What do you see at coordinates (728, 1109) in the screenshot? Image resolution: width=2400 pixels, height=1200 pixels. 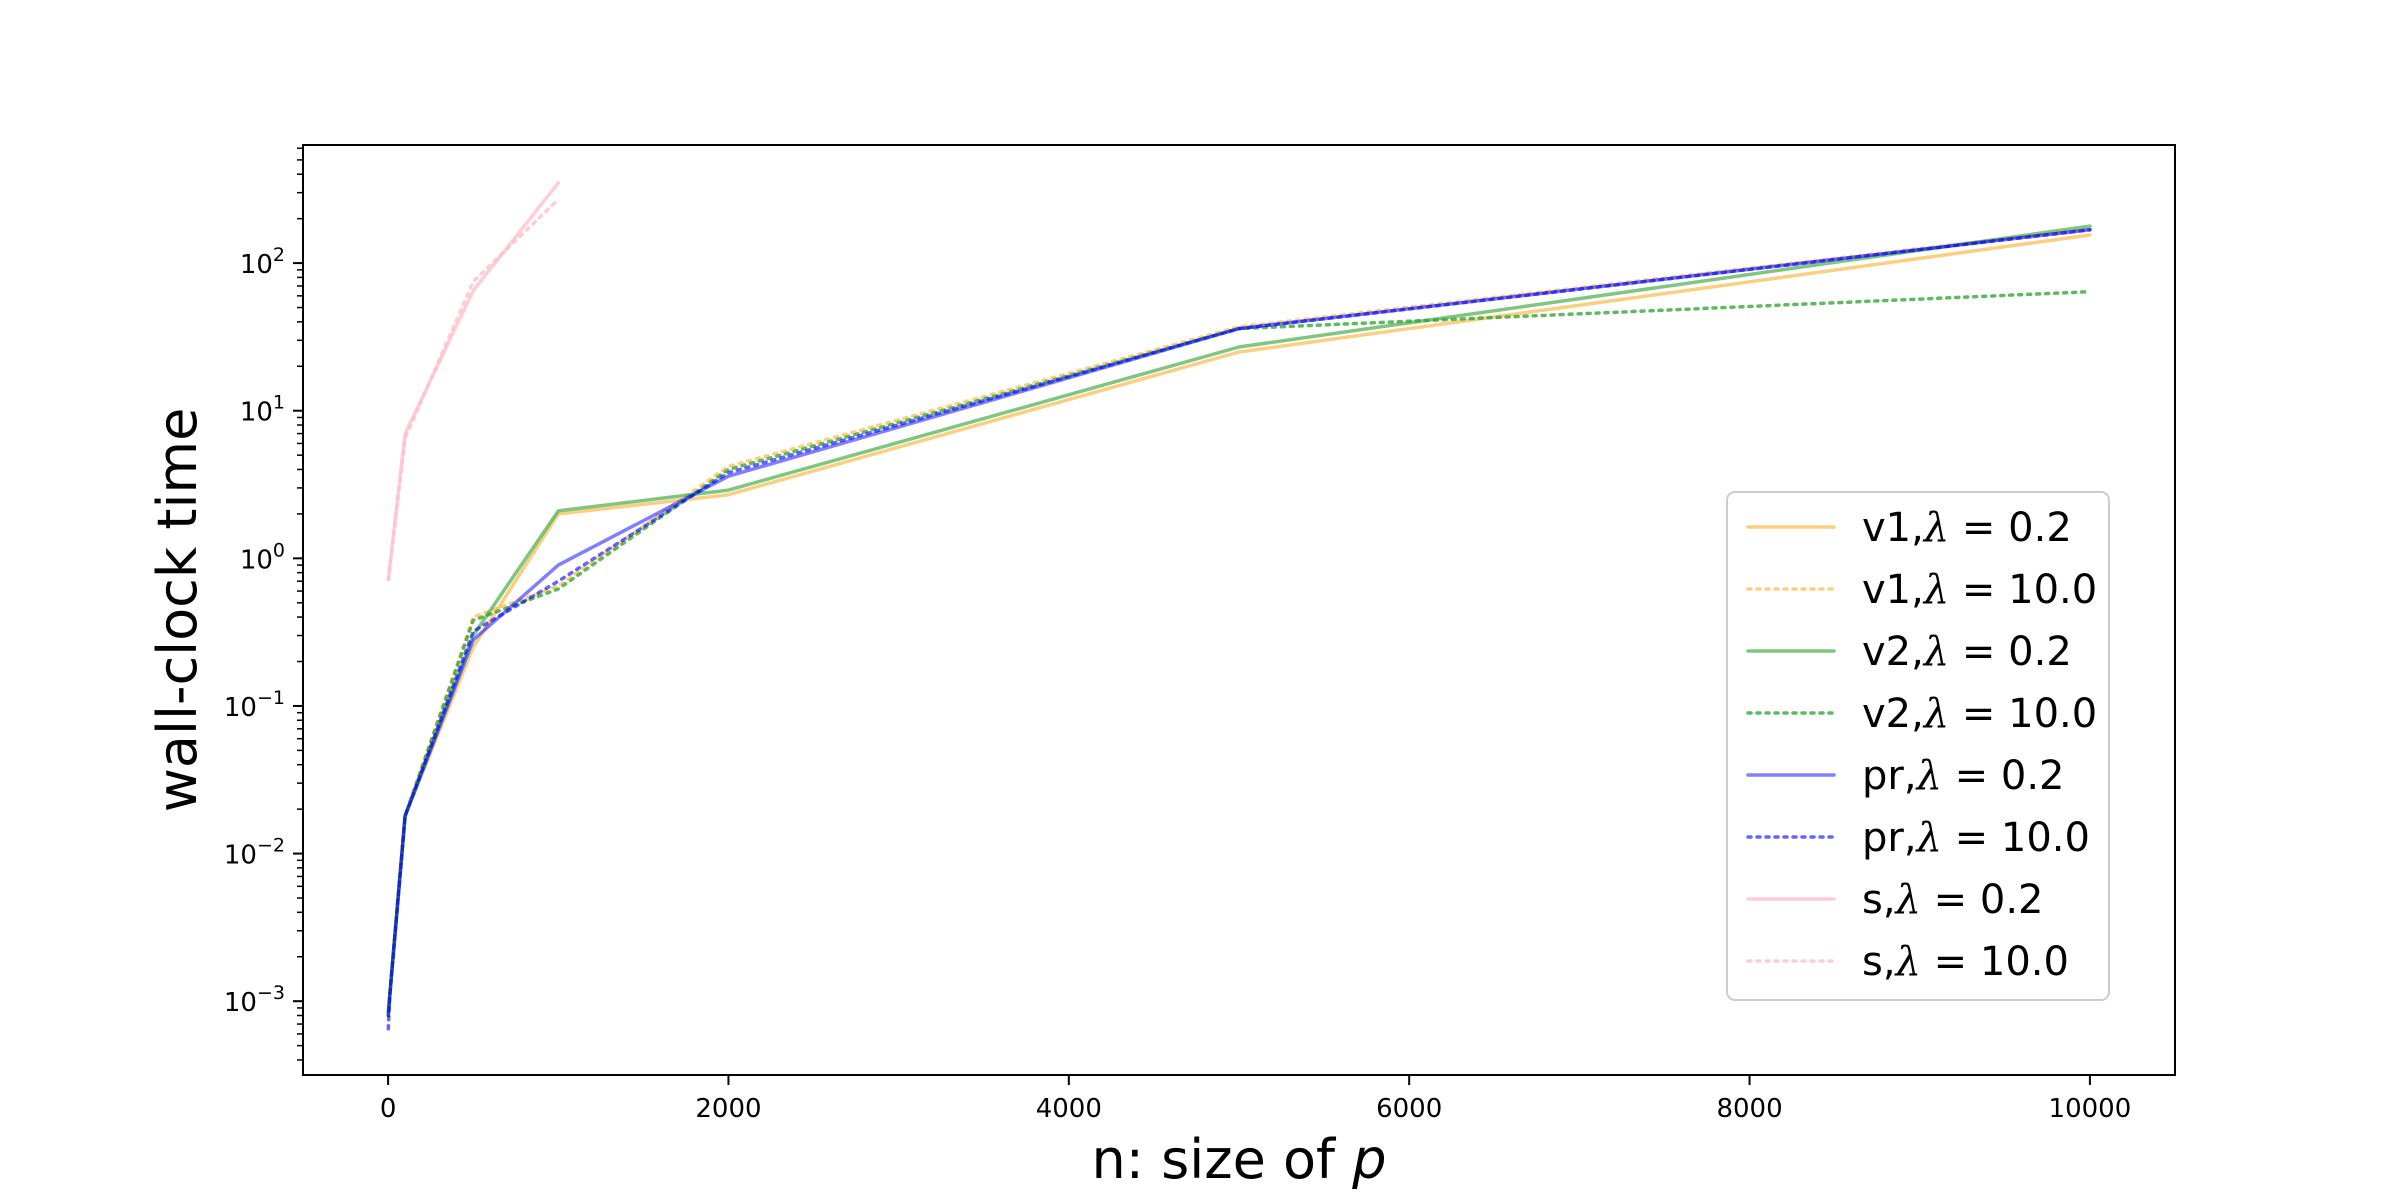 I see `x-tick-label-1: 2000` at bounding box center [728, 1109].